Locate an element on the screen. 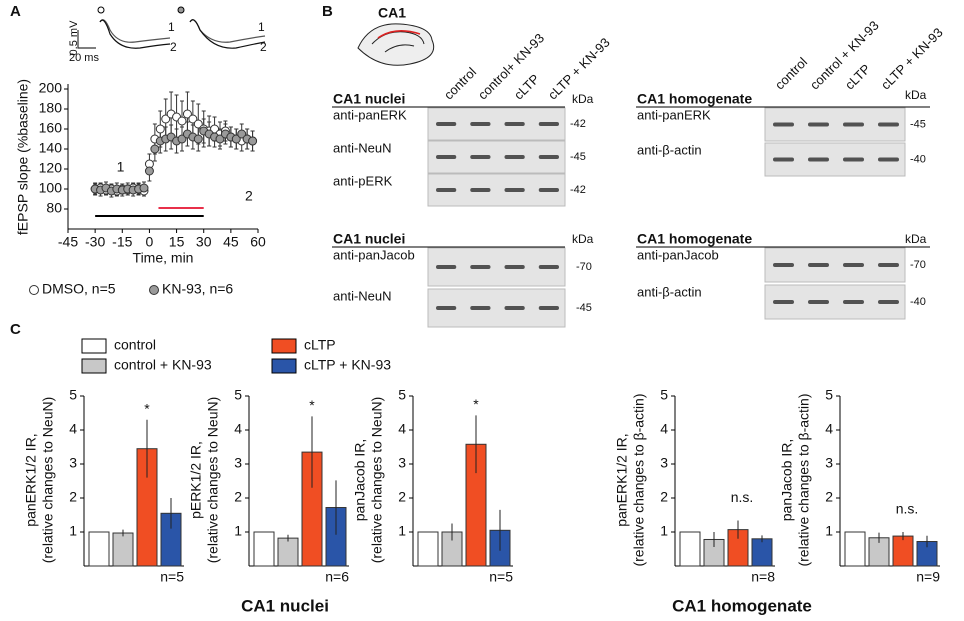  row-label: anti-panERK is located at coordinates (370, 114).